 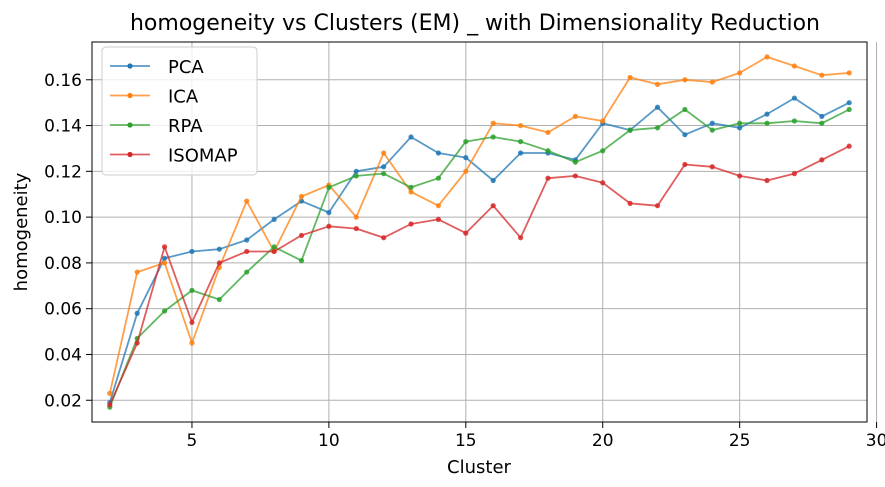 What do you see at coordinates (186, 67) in the screenshot?
I see `legend-label-pca: PCA` at bounding box center [186, 67].